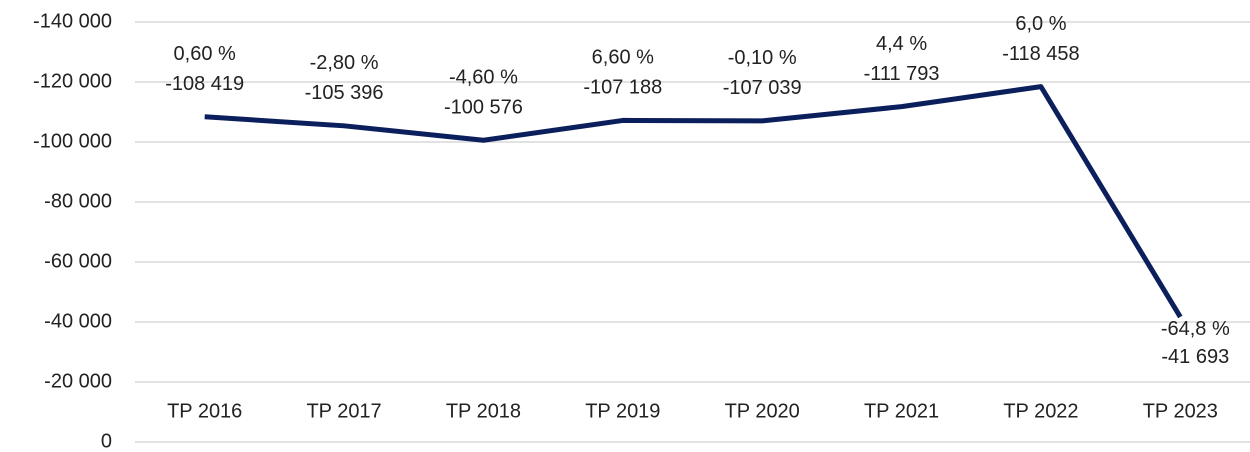  Describe the element at coordinates (78, 381) in the screenshot. I see `y-tick-label: -20 000` at that location.